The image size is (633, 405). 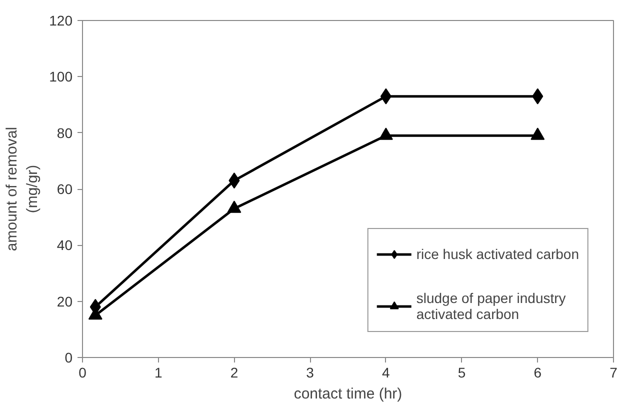 I want to click on y-tick-label: 120, so click(x=61, y=20).